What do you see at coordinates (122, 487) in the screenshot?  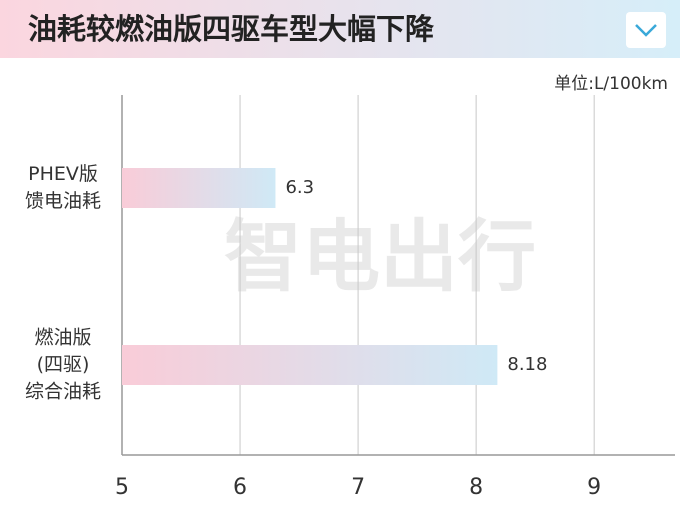 I see `x-tick-label: 5` at bounding box center [122, 487].